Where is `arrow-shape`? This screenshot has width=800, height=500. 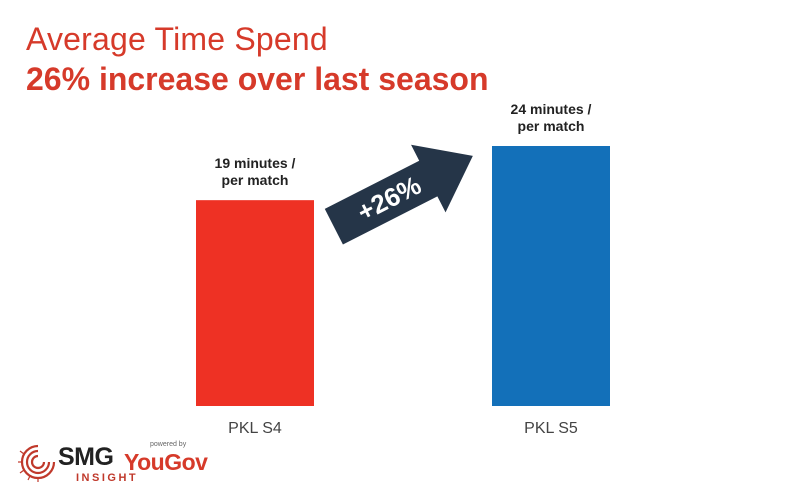
arrow-shape is located at coordinates (398, 194).